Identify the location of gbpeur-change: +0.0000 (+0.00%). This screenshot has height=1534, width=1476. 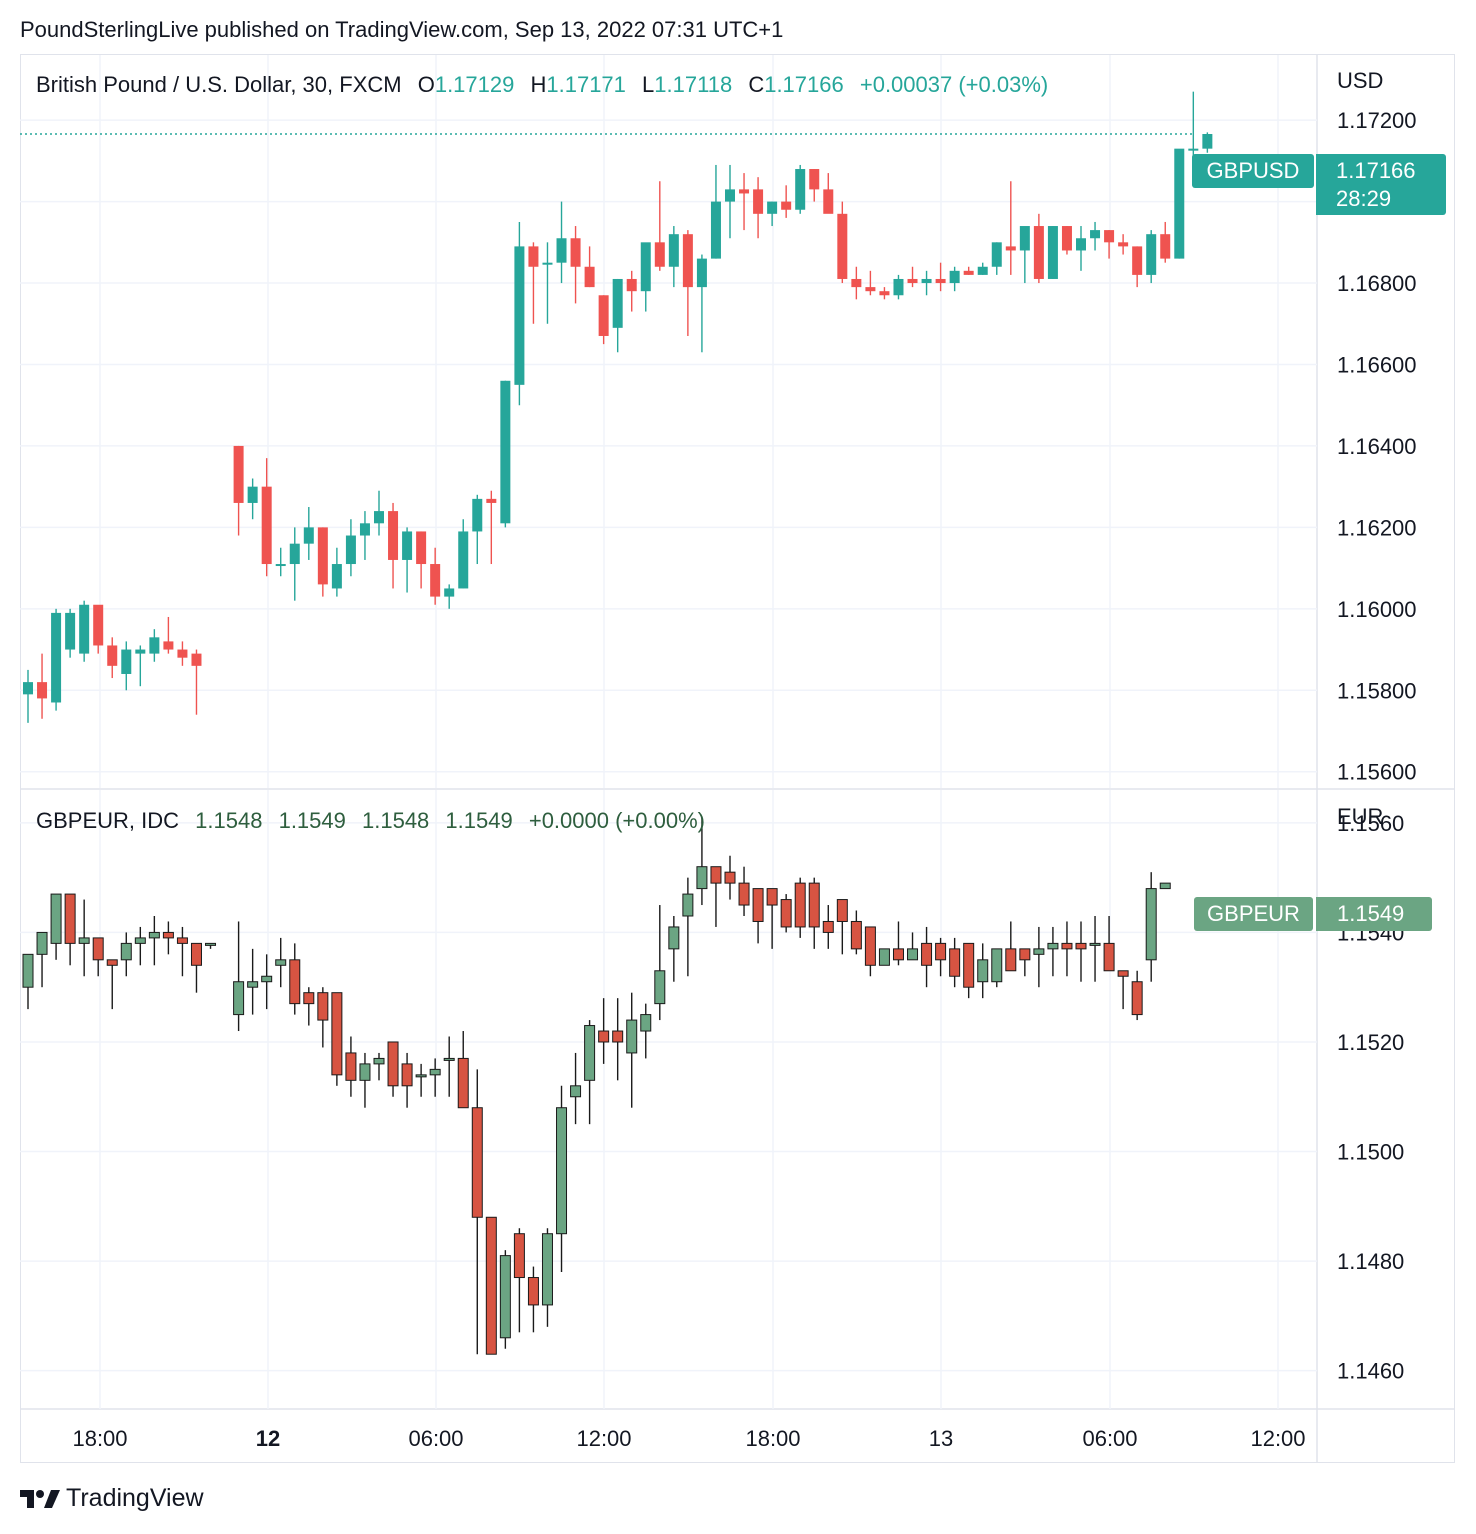
(616, 820).